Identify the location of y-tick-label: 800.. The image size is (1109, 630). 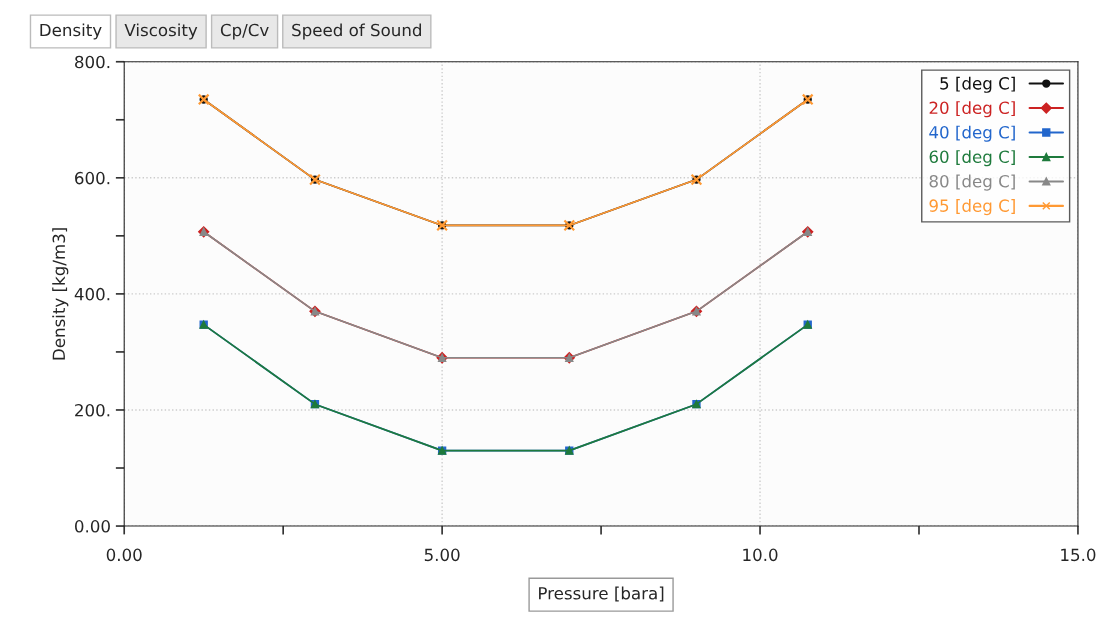
(92, 62).